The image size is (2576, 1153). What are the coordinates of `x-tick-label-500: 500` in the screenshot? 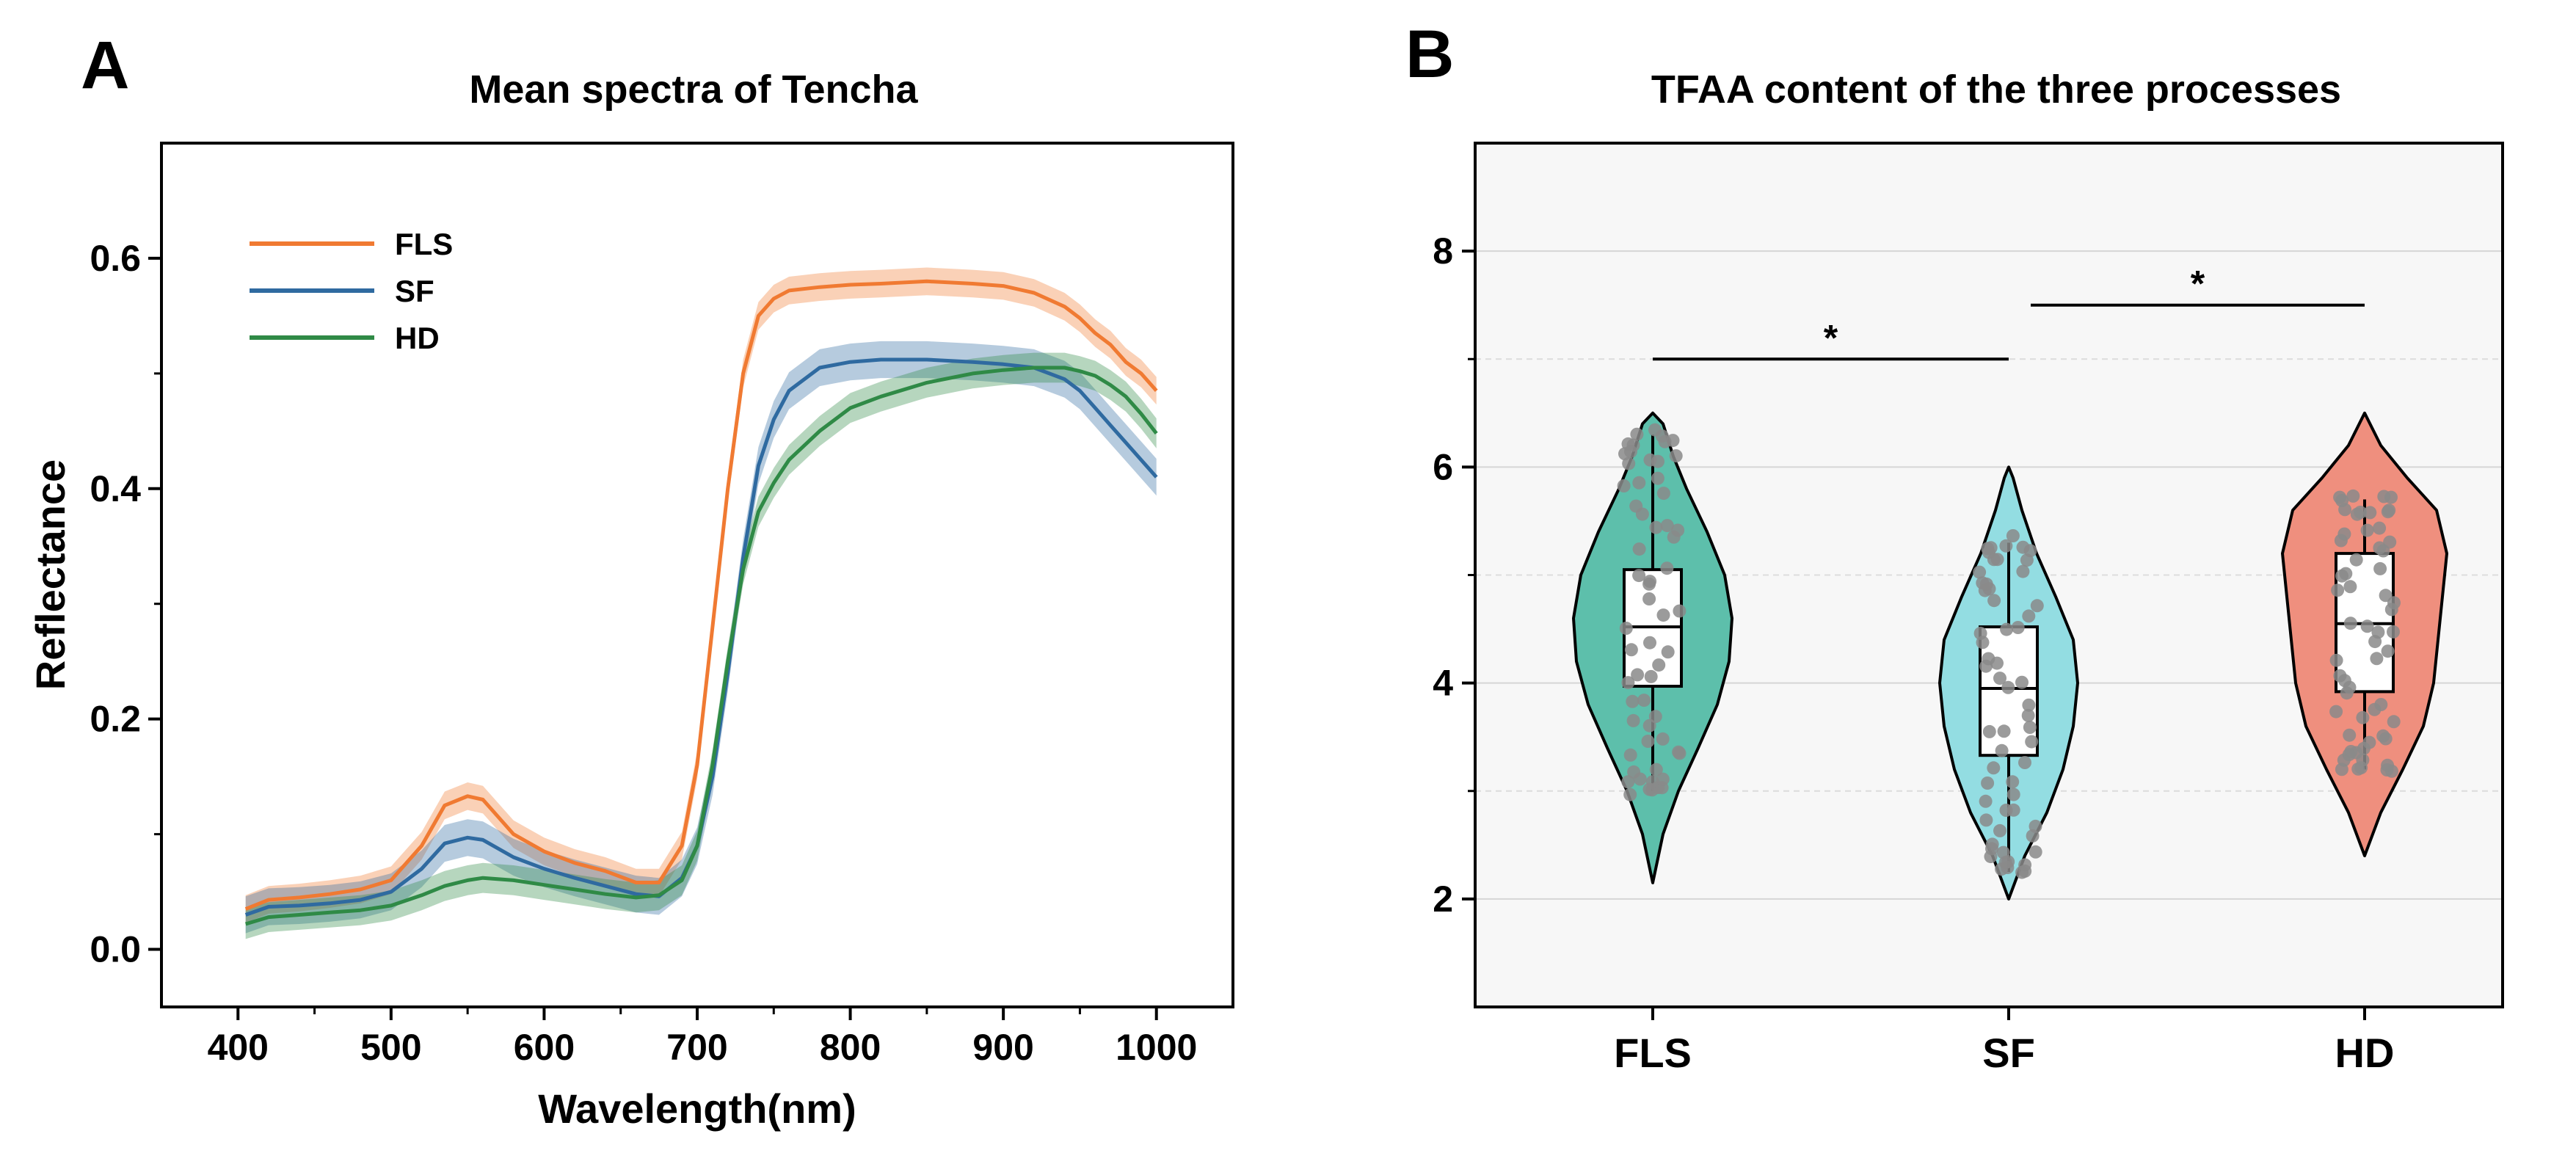 It's located at (390, 1047).